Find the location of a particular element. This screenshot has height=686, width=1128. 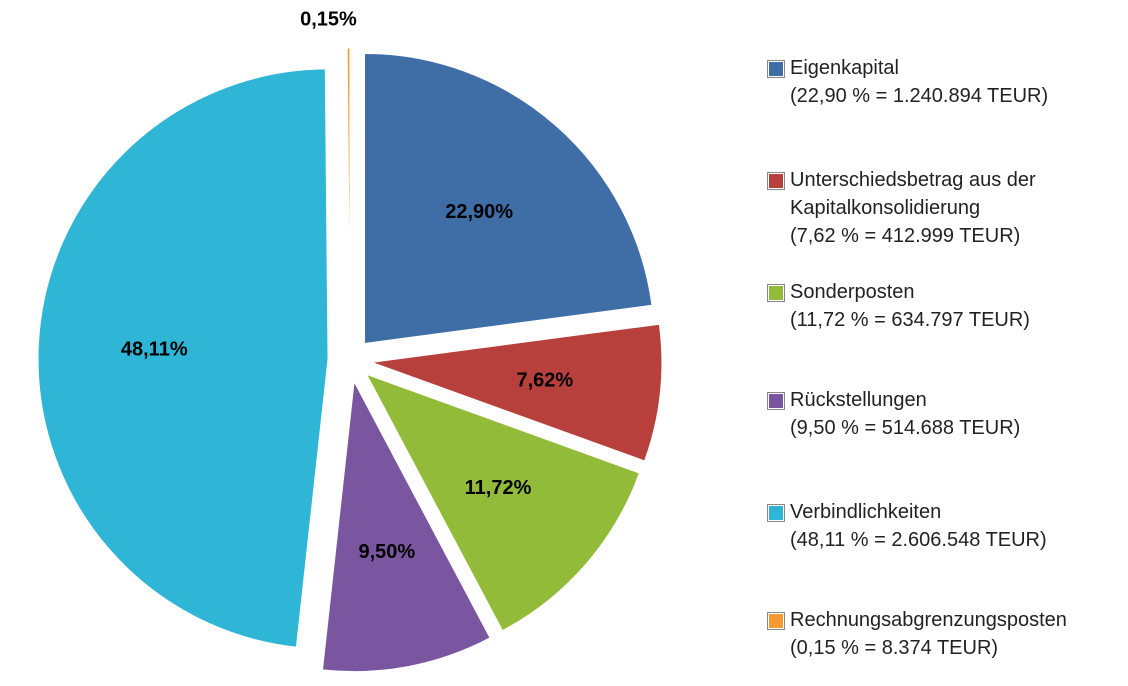

legend-label: Rückstellungen is located at coordinates (858, 400).